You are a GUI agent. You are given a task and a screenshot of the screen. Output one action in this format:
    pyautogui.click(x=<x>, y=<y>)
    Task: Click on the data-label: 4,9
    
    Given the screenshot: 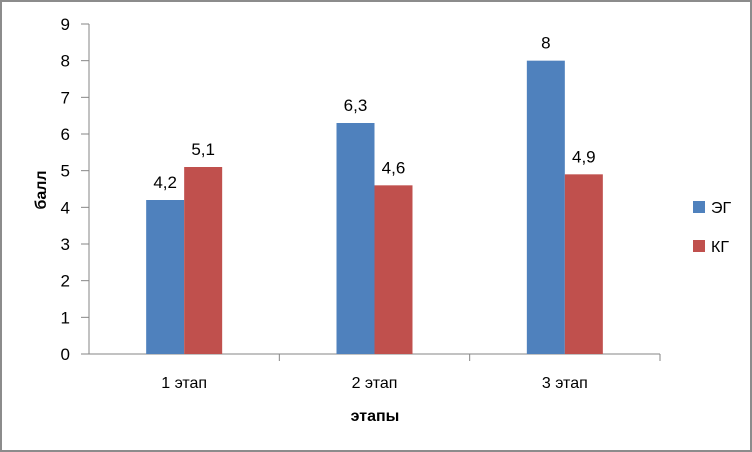 What is the action you would take?
    pyautogui.click(x=584, y=156)
    